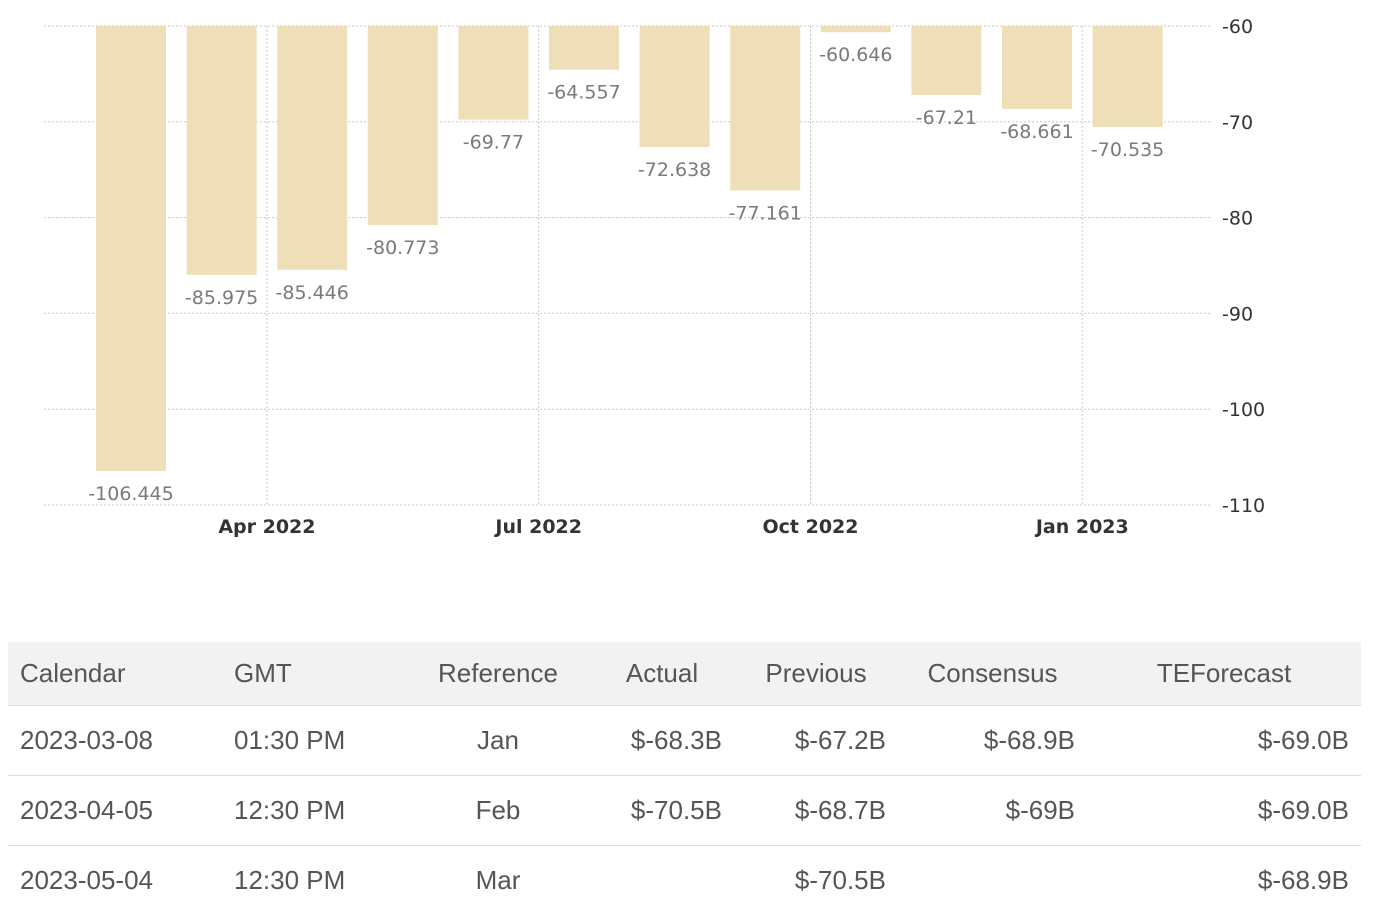 The image size is (1382, 920). Describe the element at coordinates (1036, 132) in the screenshot. I see `data-label: -68.661` at that location.